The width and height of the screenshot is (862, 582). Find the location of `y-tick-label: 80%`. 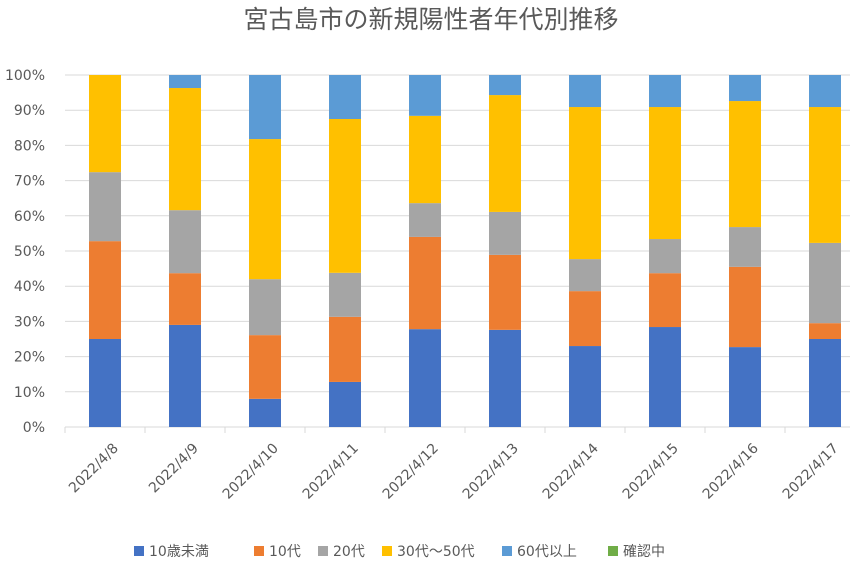

y-tick-label: 80% is located at coordinates (29, 146).